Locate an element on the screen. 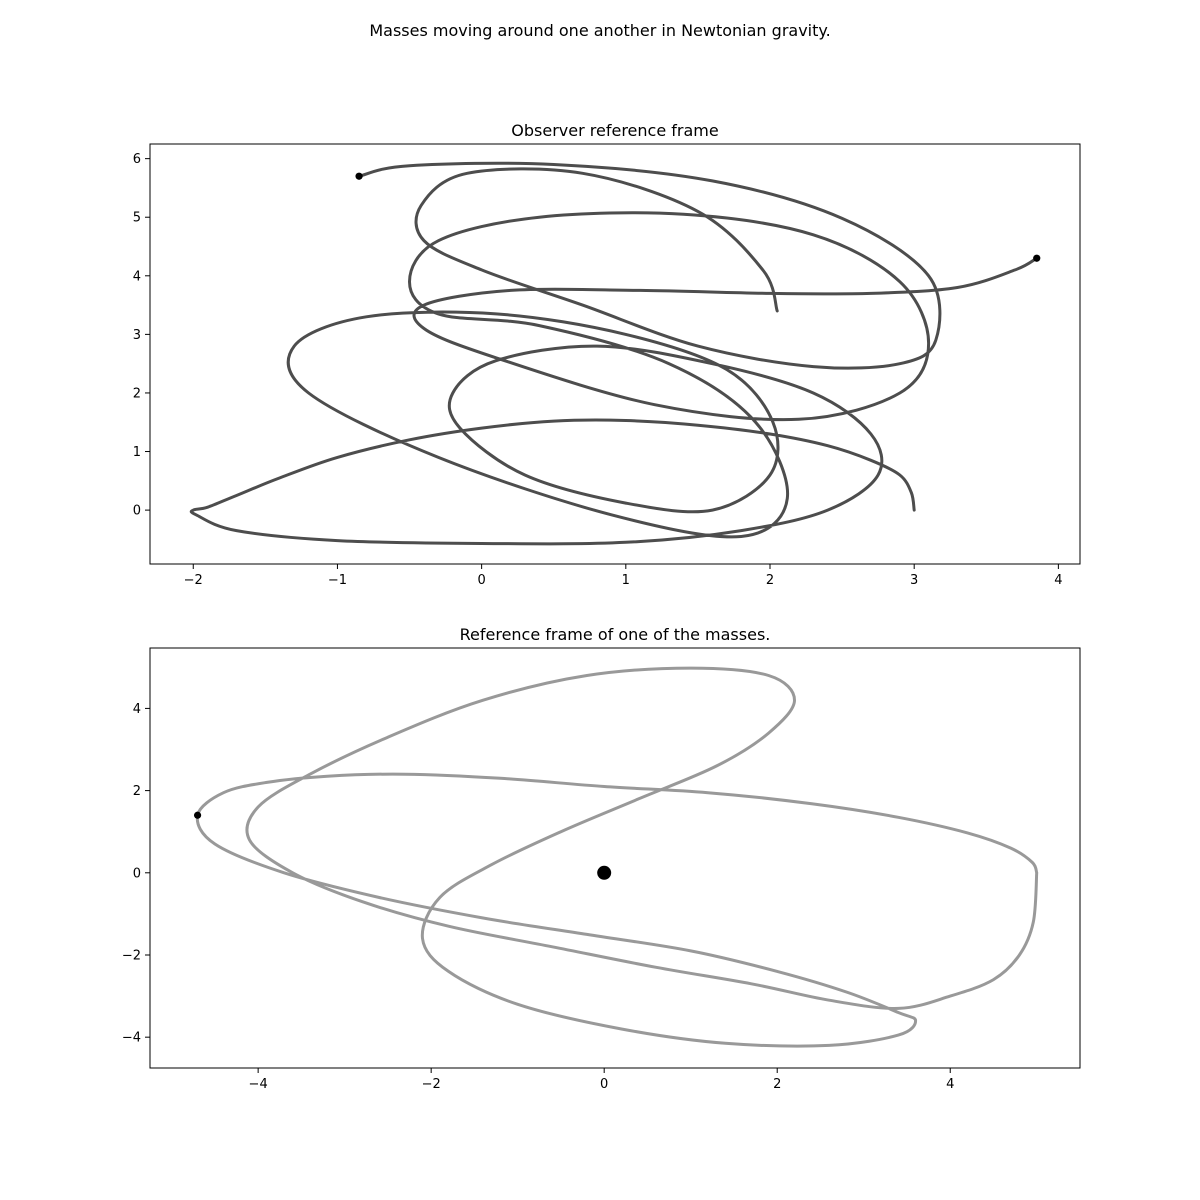  observer-y-tick-label: 2 is located at coordinates (137, 393).